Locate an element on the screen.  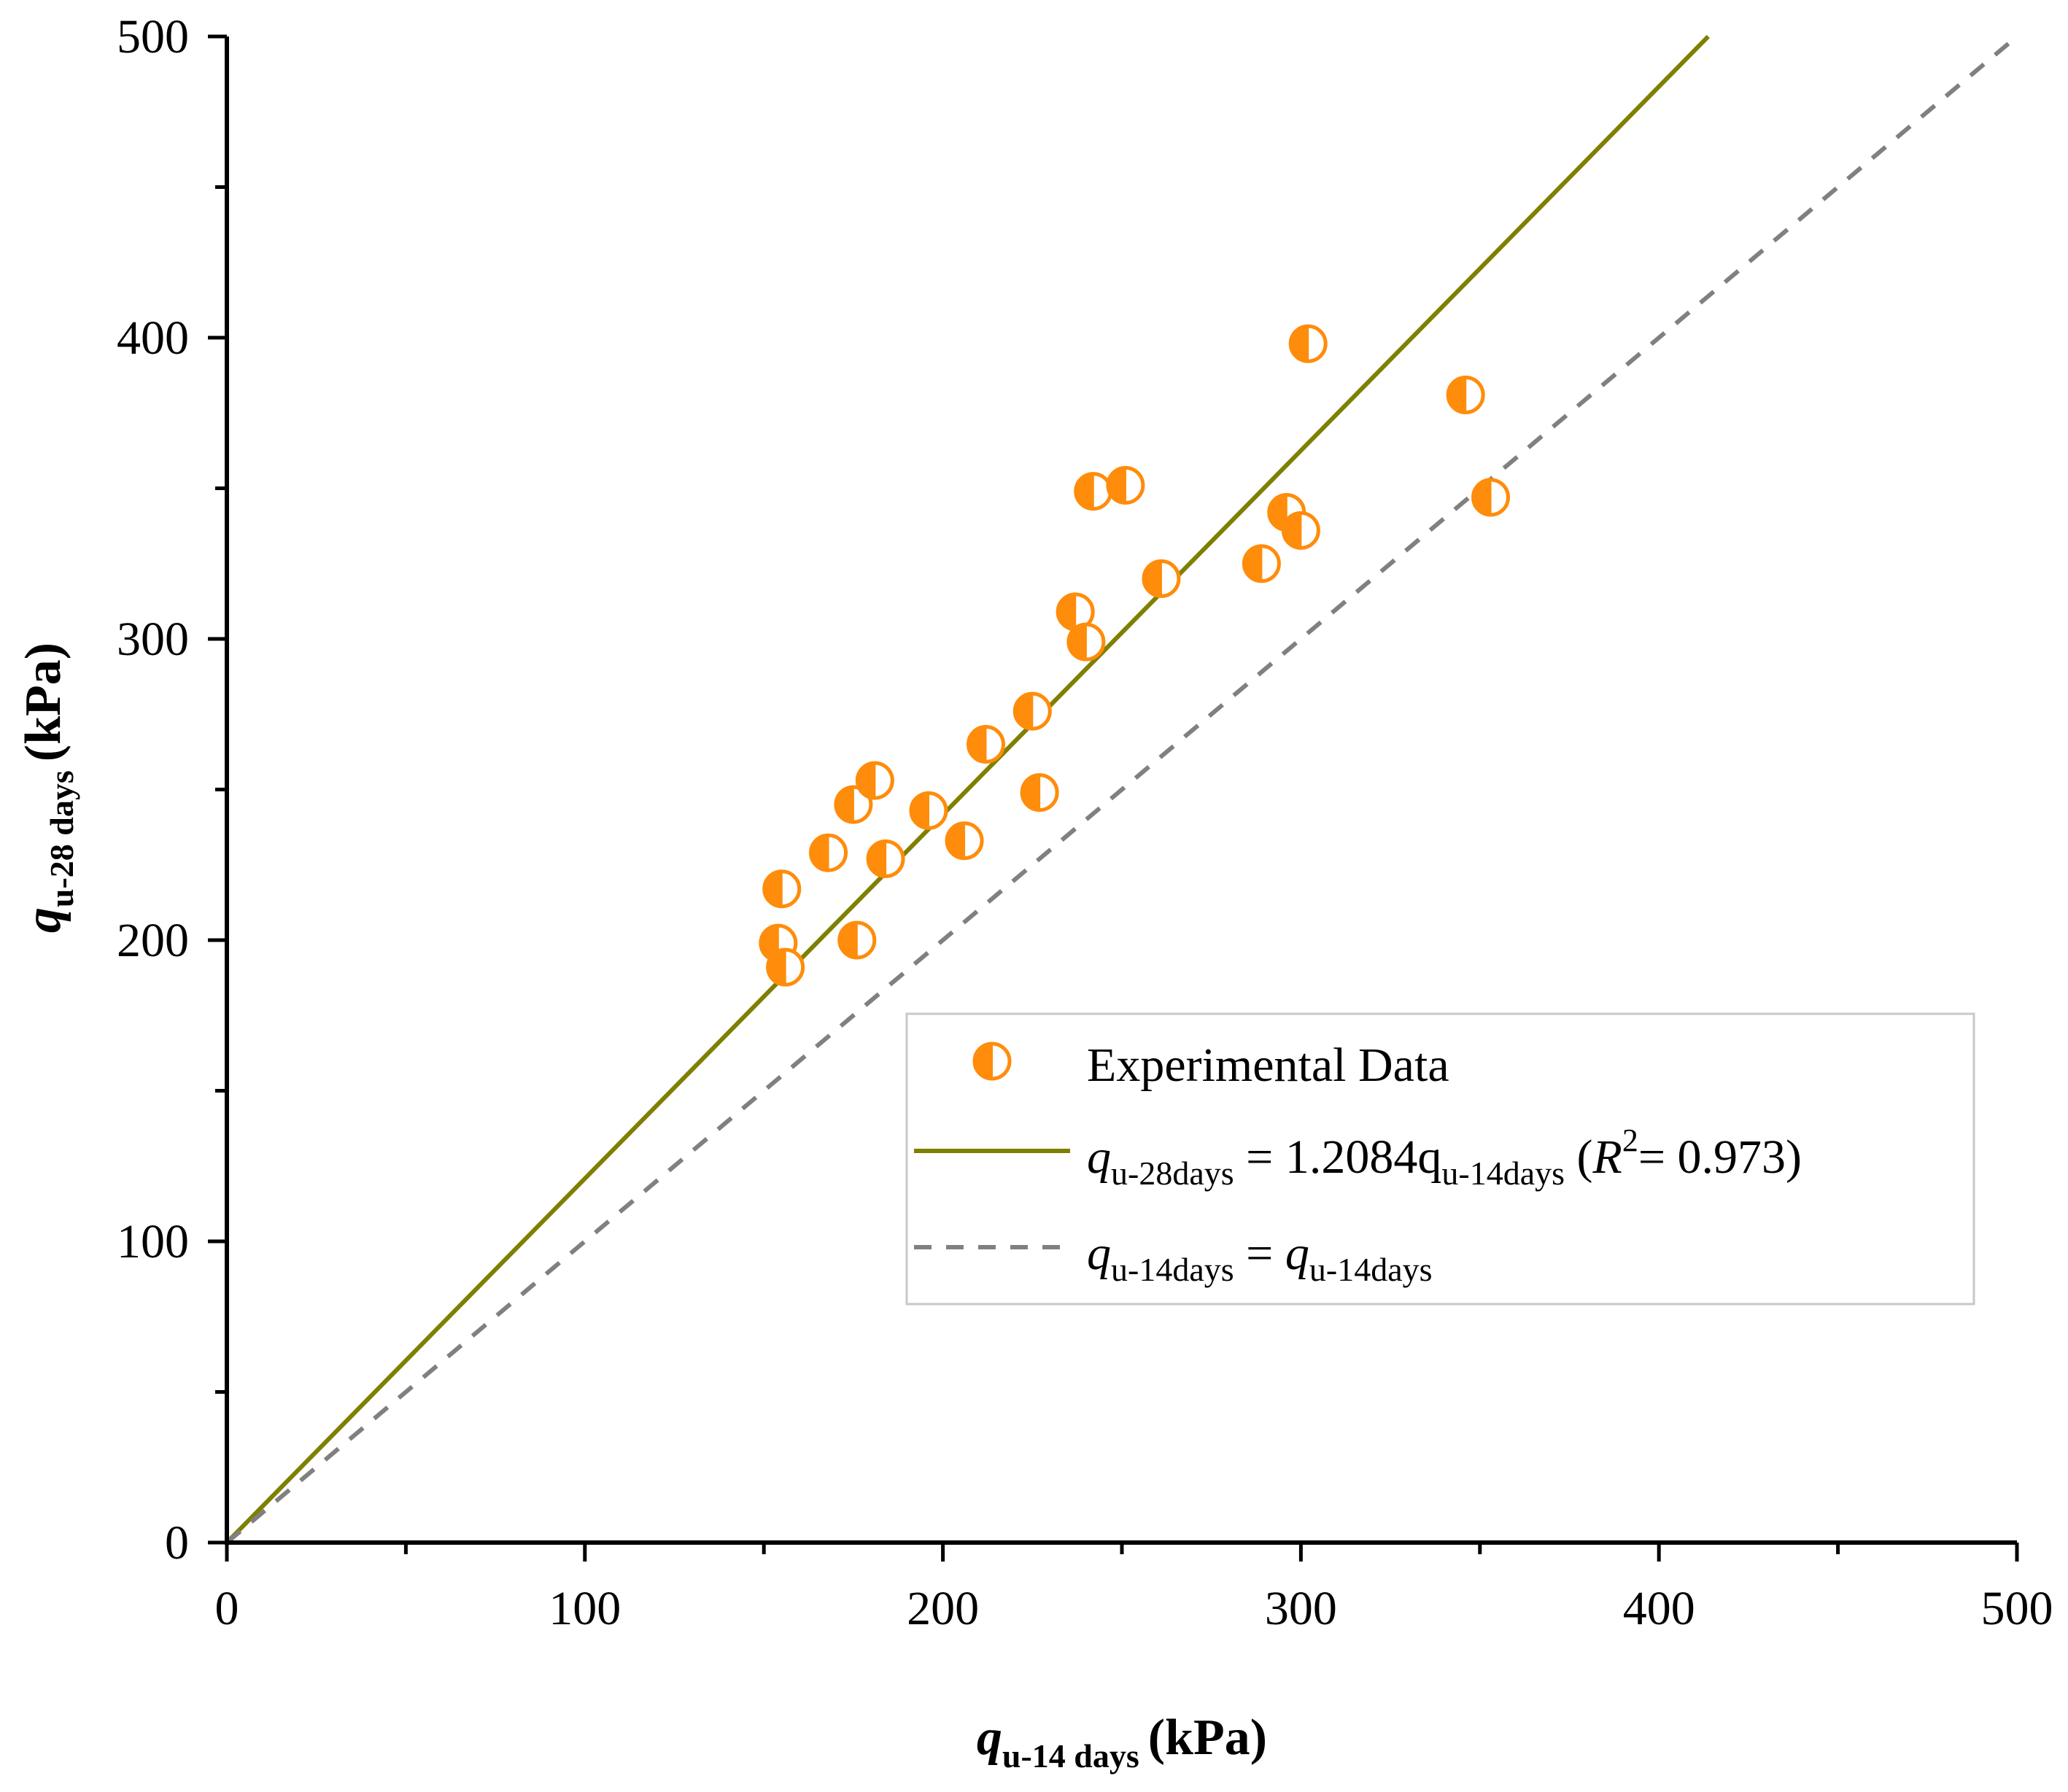
x-tick-label: 300 is located at coordinates (1301, 1608).